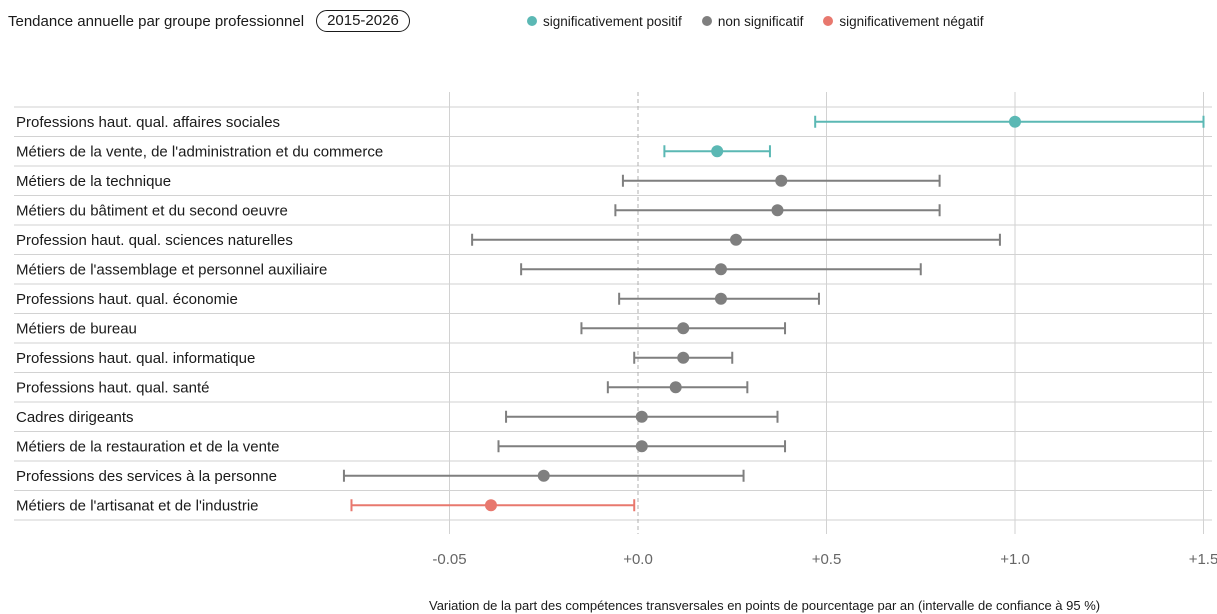 The width and height of the screenshot is (1217, 614). I want to click on row-label: Métiers du bâtiment et du second oeuvre, so click(152, 210).